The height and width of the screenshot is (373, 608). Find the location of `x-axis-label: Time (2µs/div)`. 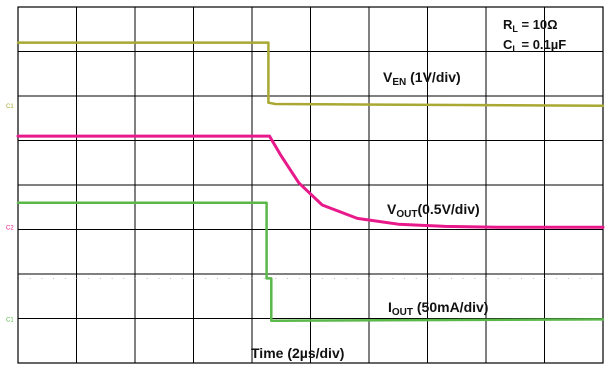

x-axis-label: Time (2µs/div) is located at coordinates (297, 353).